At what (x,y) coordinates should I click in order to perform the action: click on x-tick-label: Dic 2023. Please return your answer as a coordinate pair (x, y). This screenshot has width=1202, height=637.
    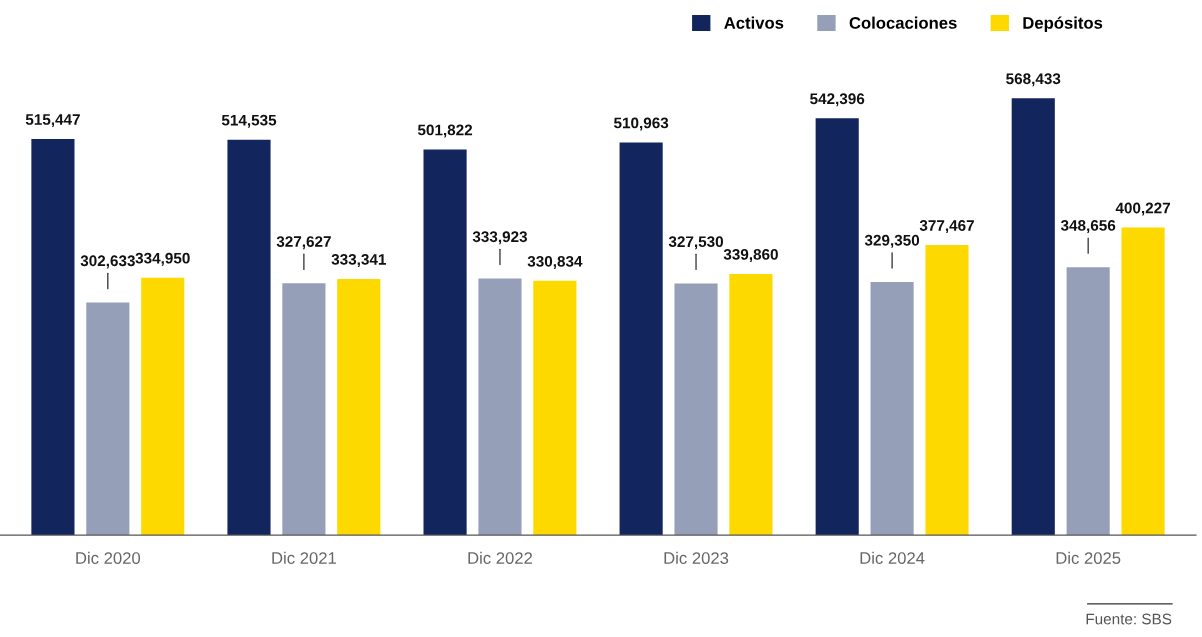
    Looking at the image, I should click on (696, 557).